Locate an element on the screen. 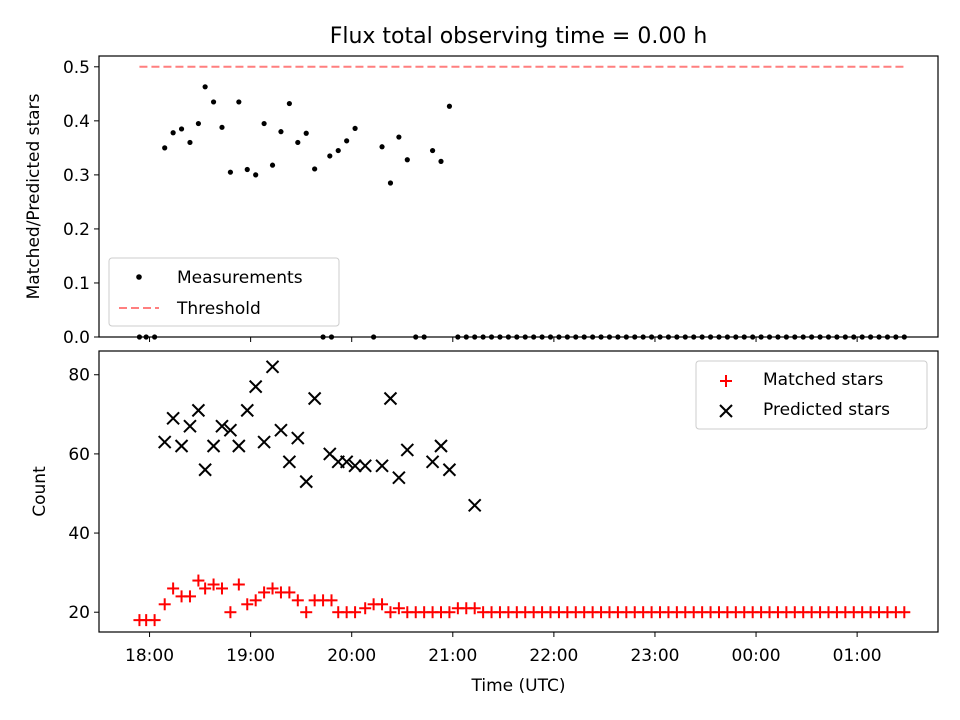 The image size is (960, 720). count-x-tick-label: 18:00 is located at coordinates (149, 656).